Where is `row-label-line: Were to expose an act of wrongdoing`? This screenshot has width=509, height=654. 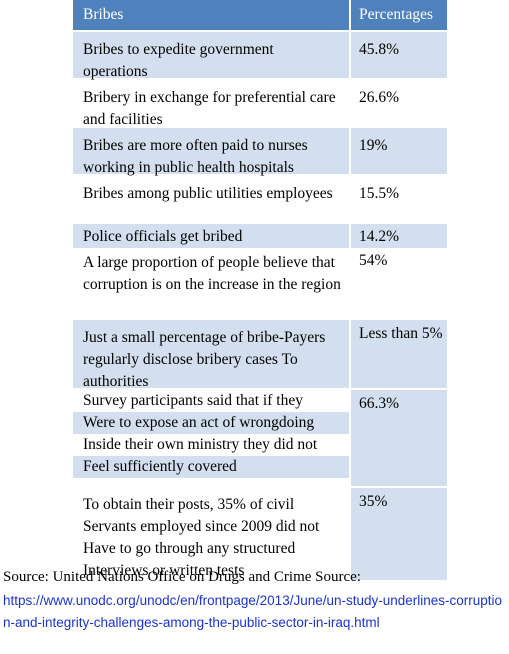
row-label-line: Were to expose an act of wrongdoing is located at coordinates (211, 423).